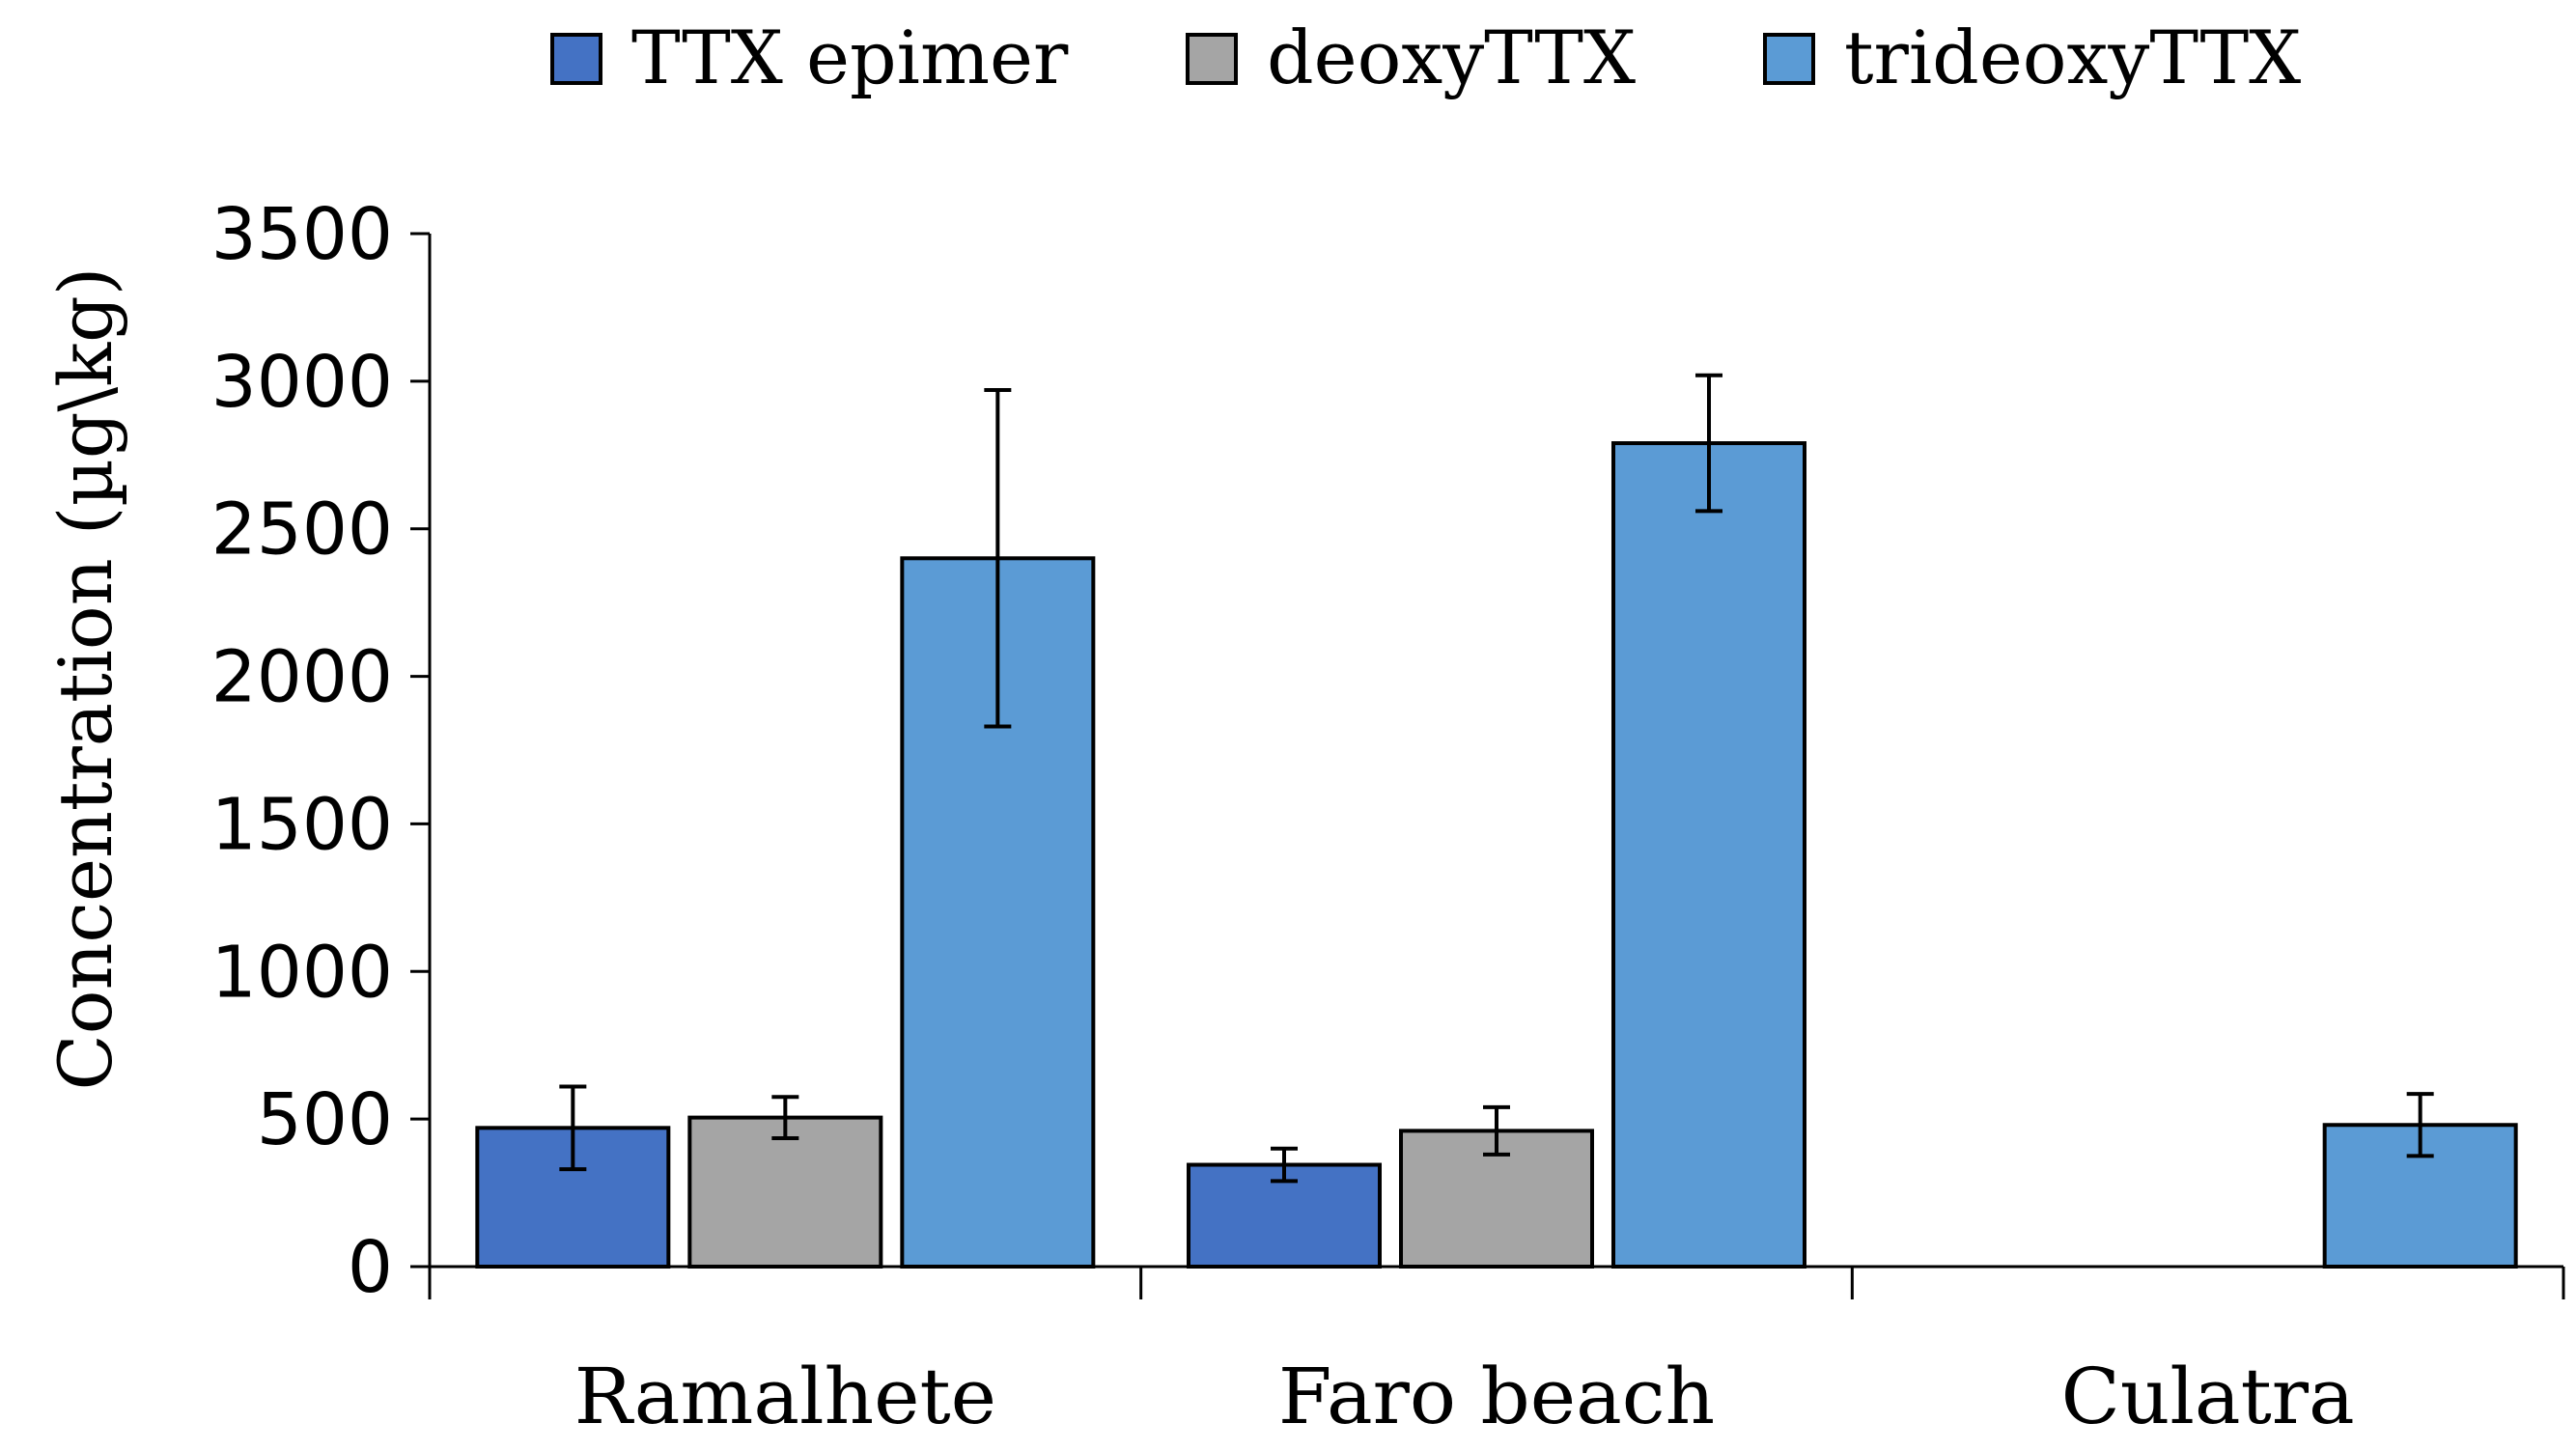  I want to click on legend: TTX epimer deoxyTTX trideoxyTTX, so click(1426, 57).